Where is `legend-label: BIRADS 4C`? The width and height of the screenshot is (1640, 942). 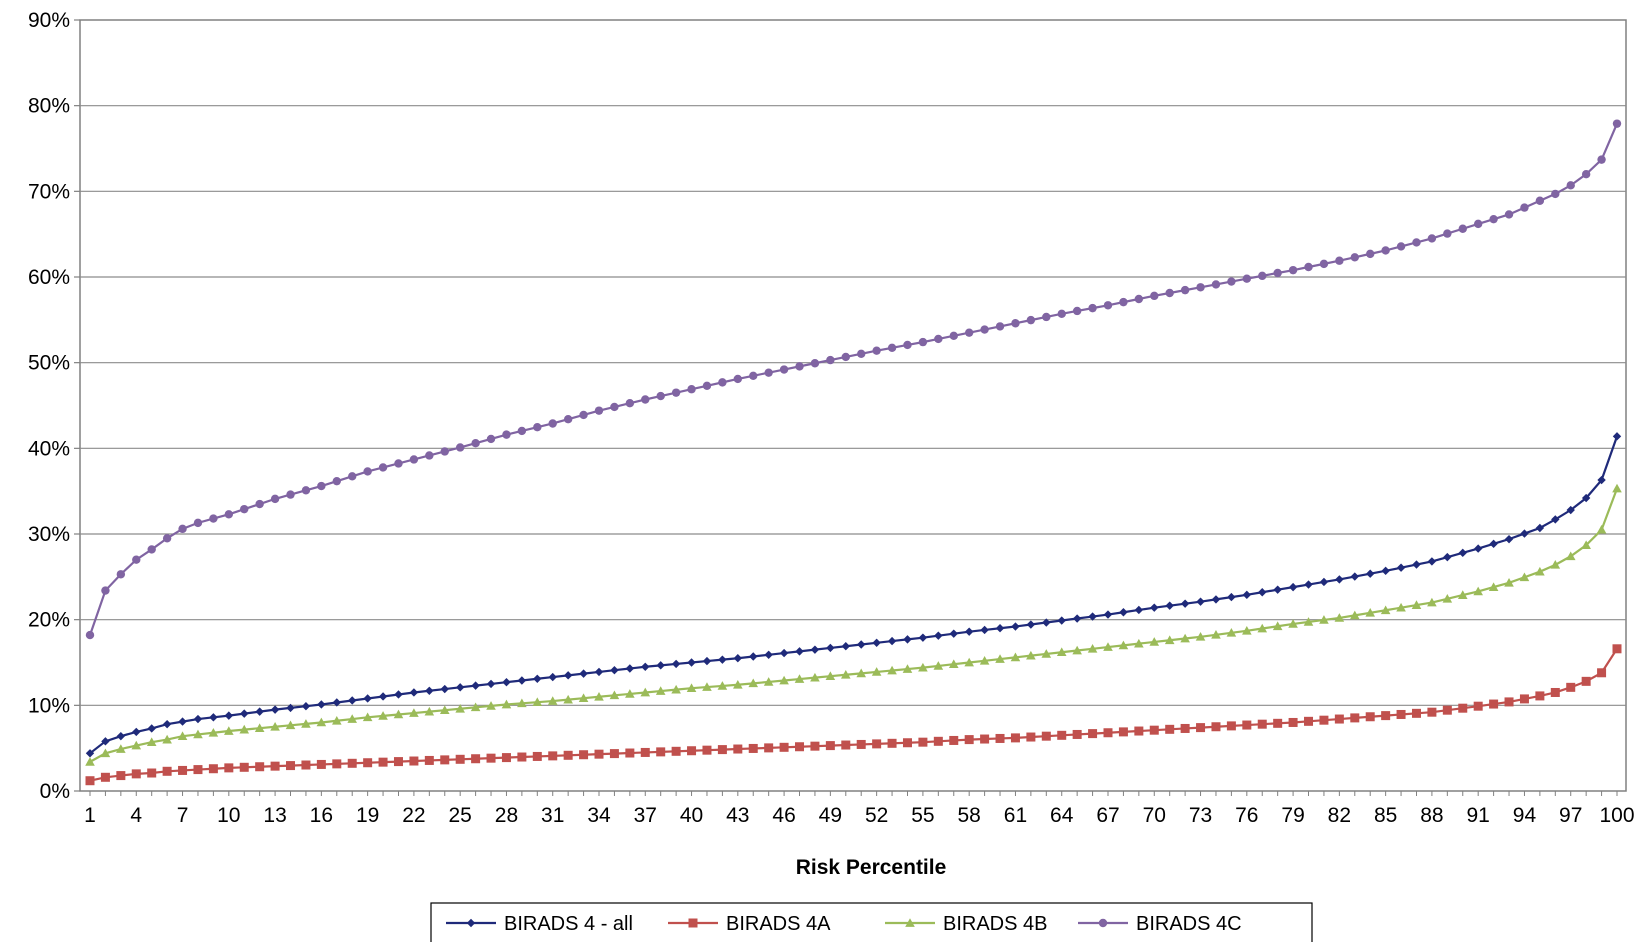 legend-label: BIRADS 4C is located at coordinates (1189, 924).